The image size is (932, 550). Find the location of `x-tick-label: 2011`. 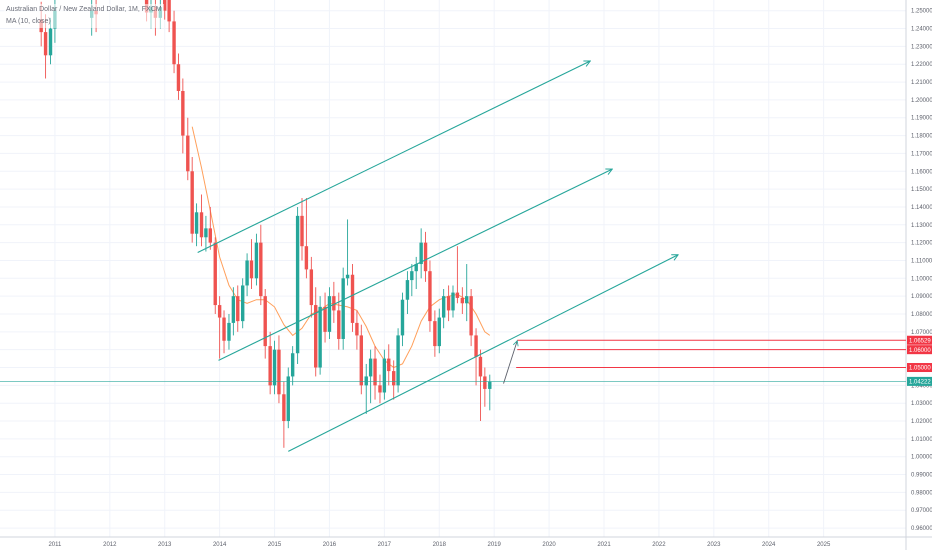

x-tick-label: 2011 is located at coordinates (55, 545).